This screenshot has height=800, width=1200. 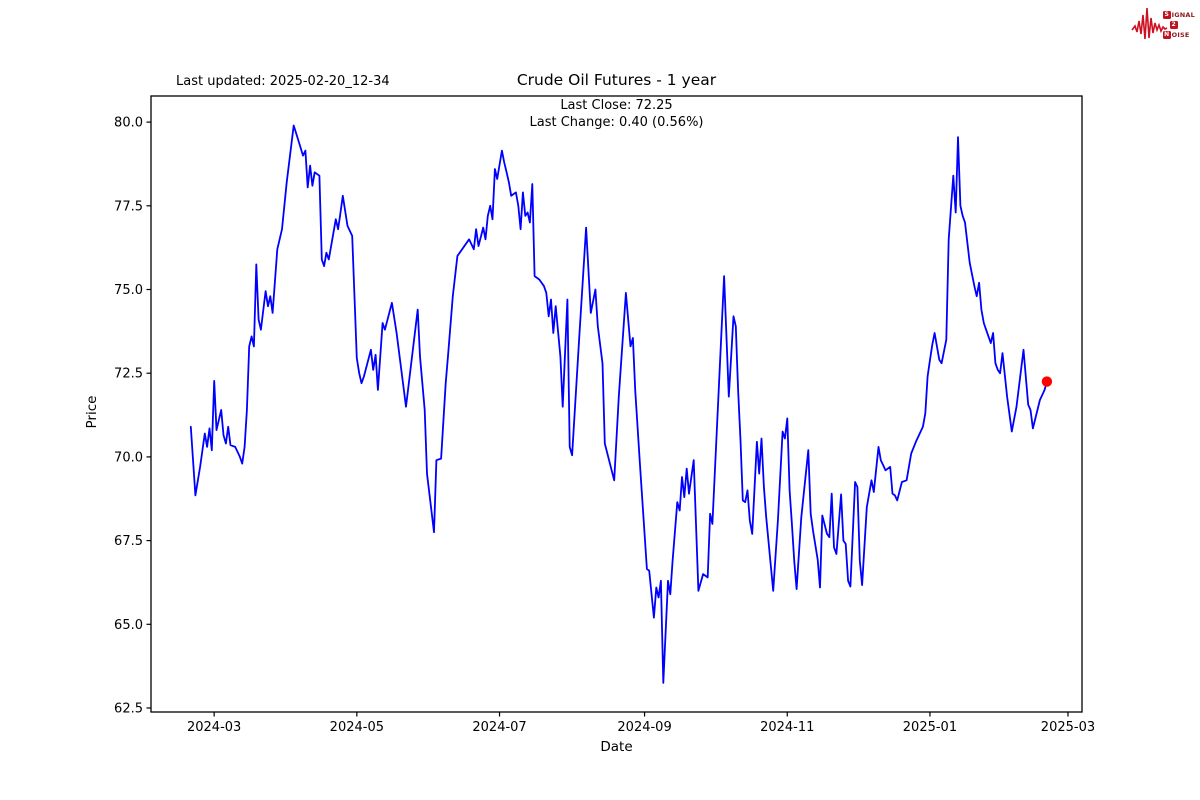 What do you see at coordinates (128, 708) in the screenshot?
I see `y-tick-label: 62.5` at bounding box center [128, 708].